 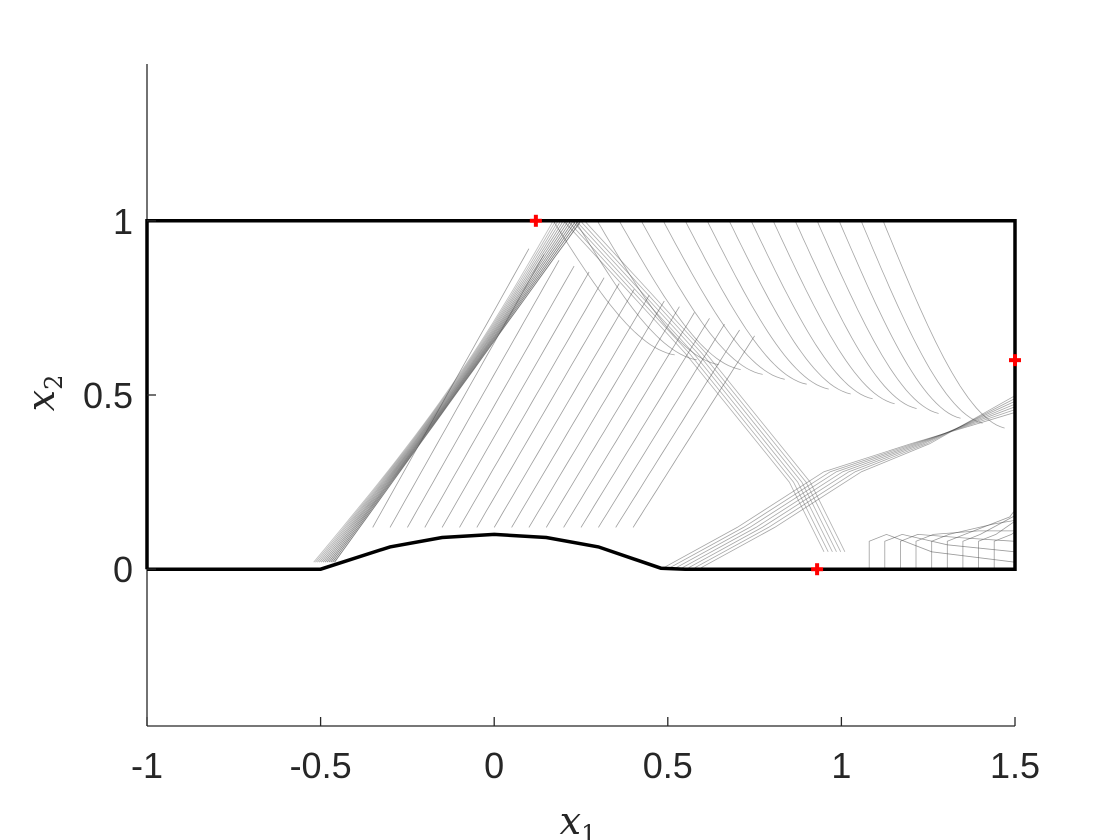 I want to click on y-tick-label: 1, so click(x=123, y=221).